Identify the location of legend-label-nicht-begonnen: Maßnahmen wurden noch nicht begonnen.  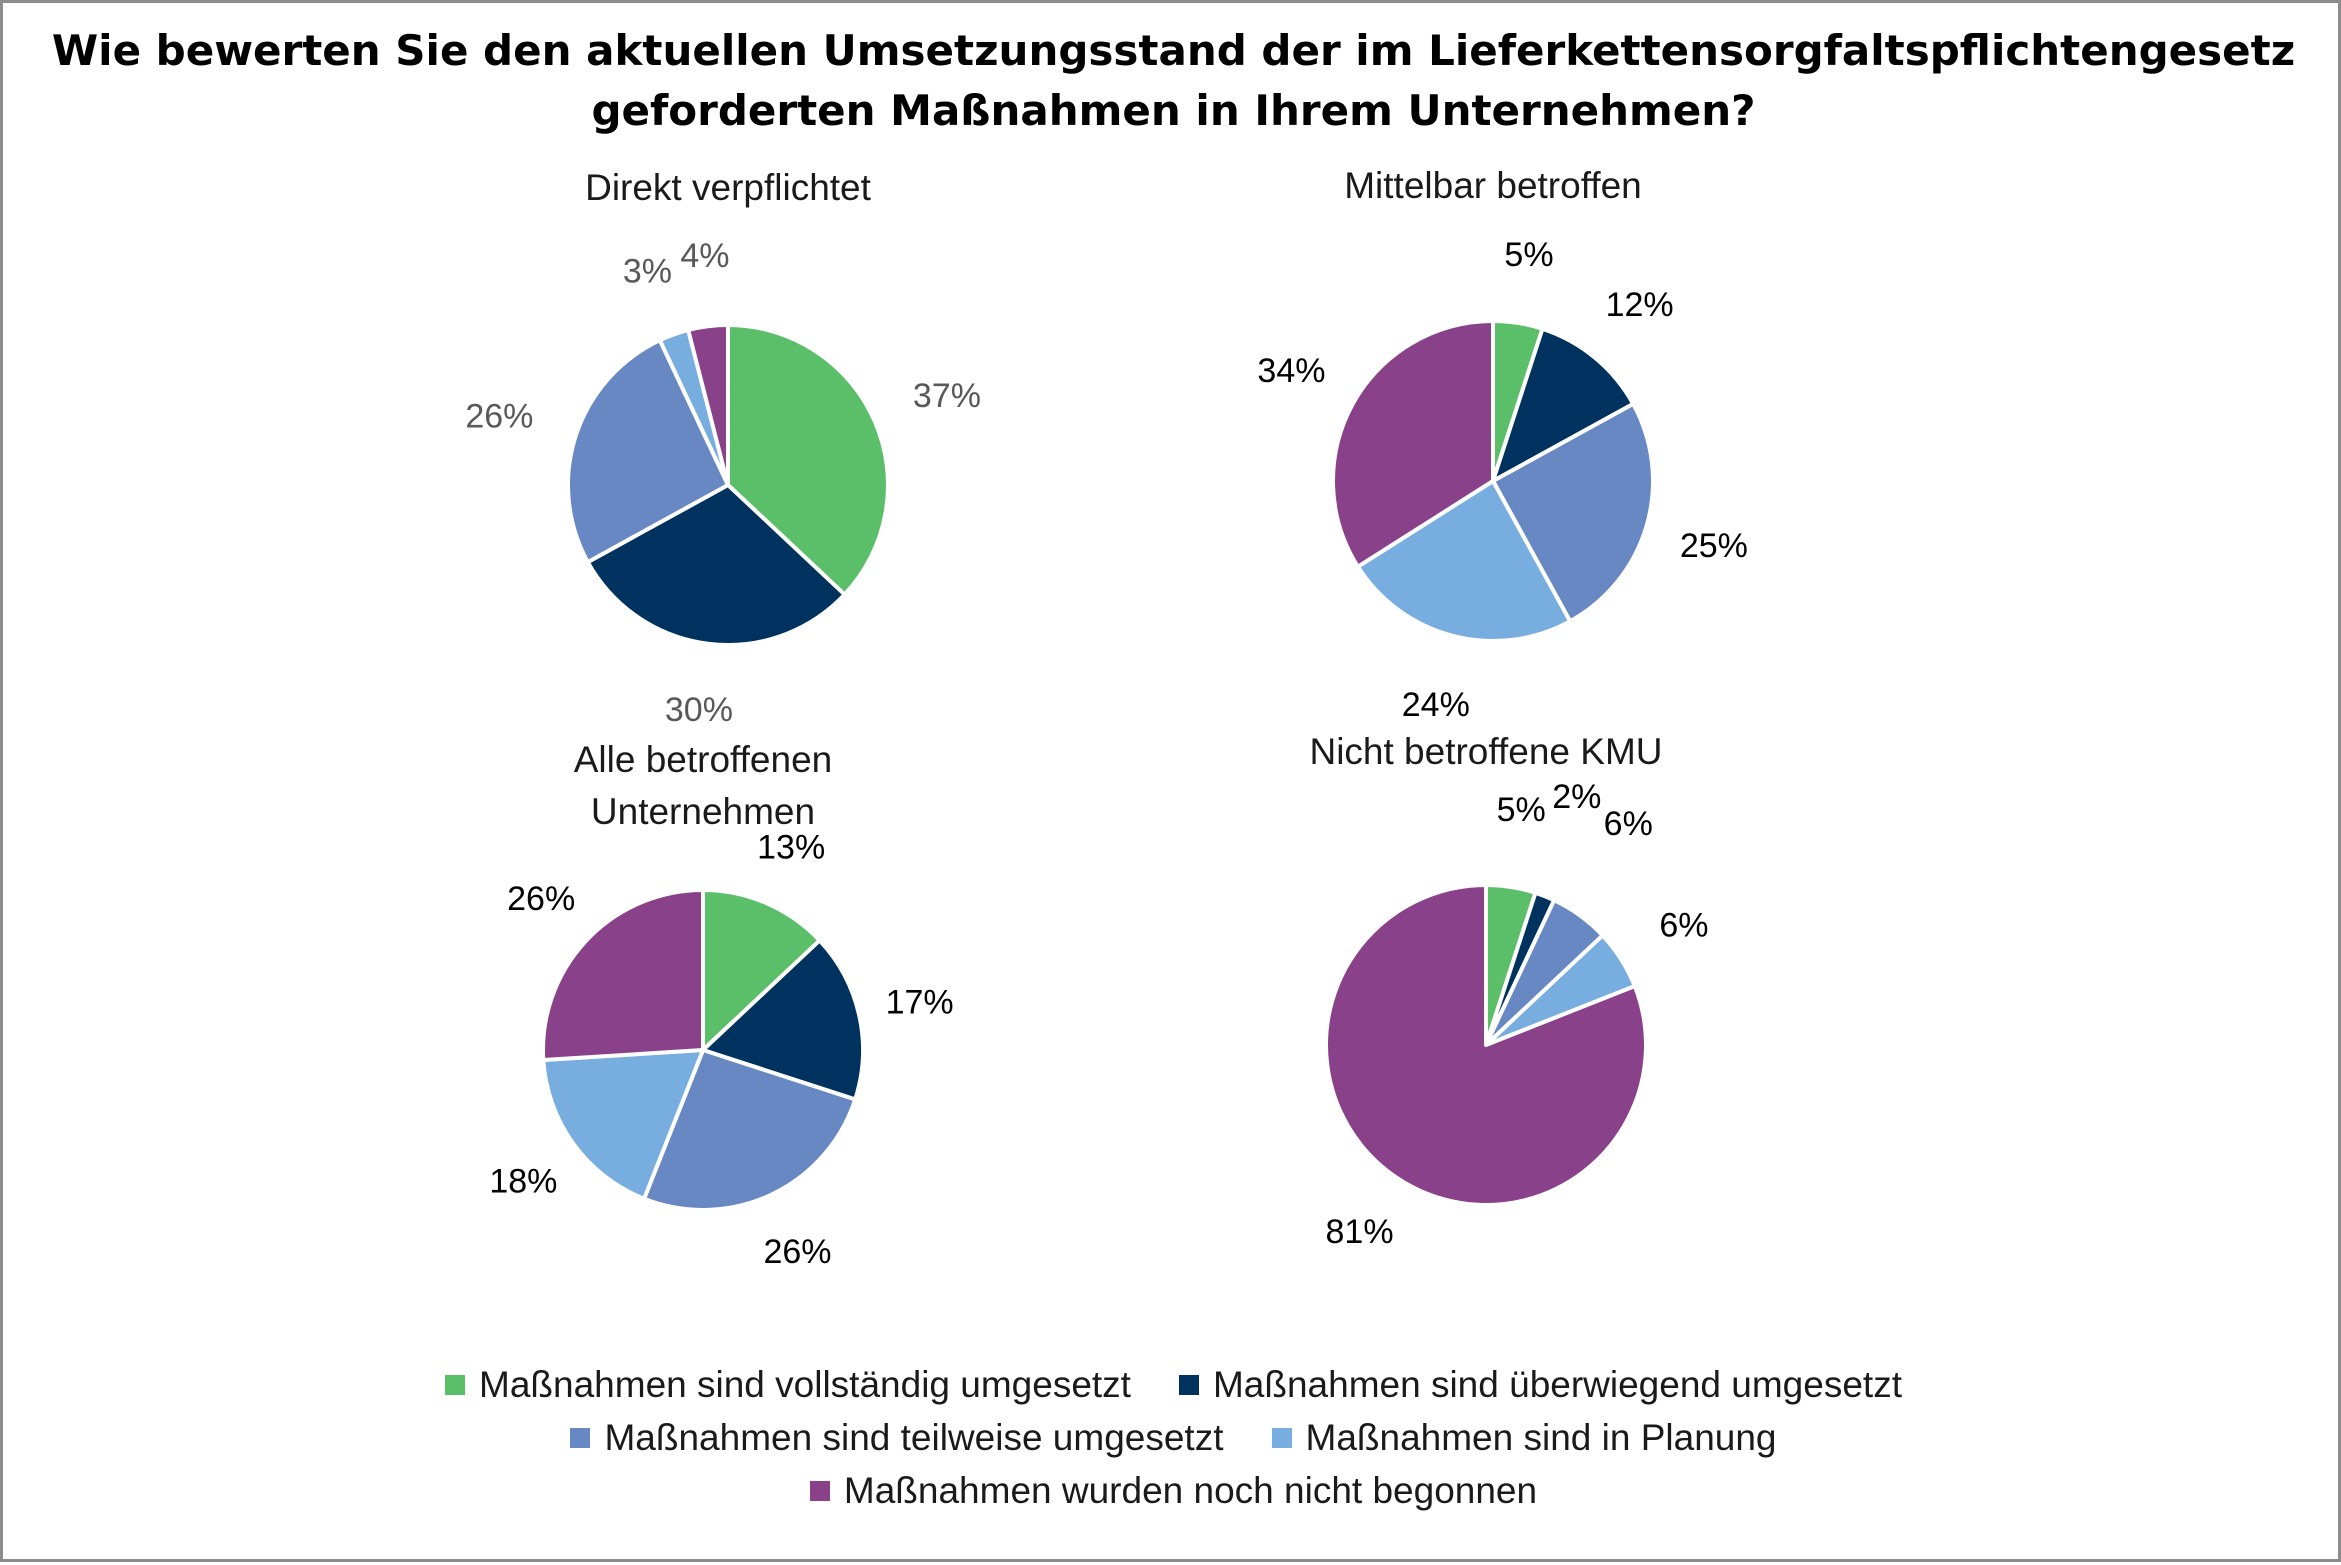
(1190, 1490).